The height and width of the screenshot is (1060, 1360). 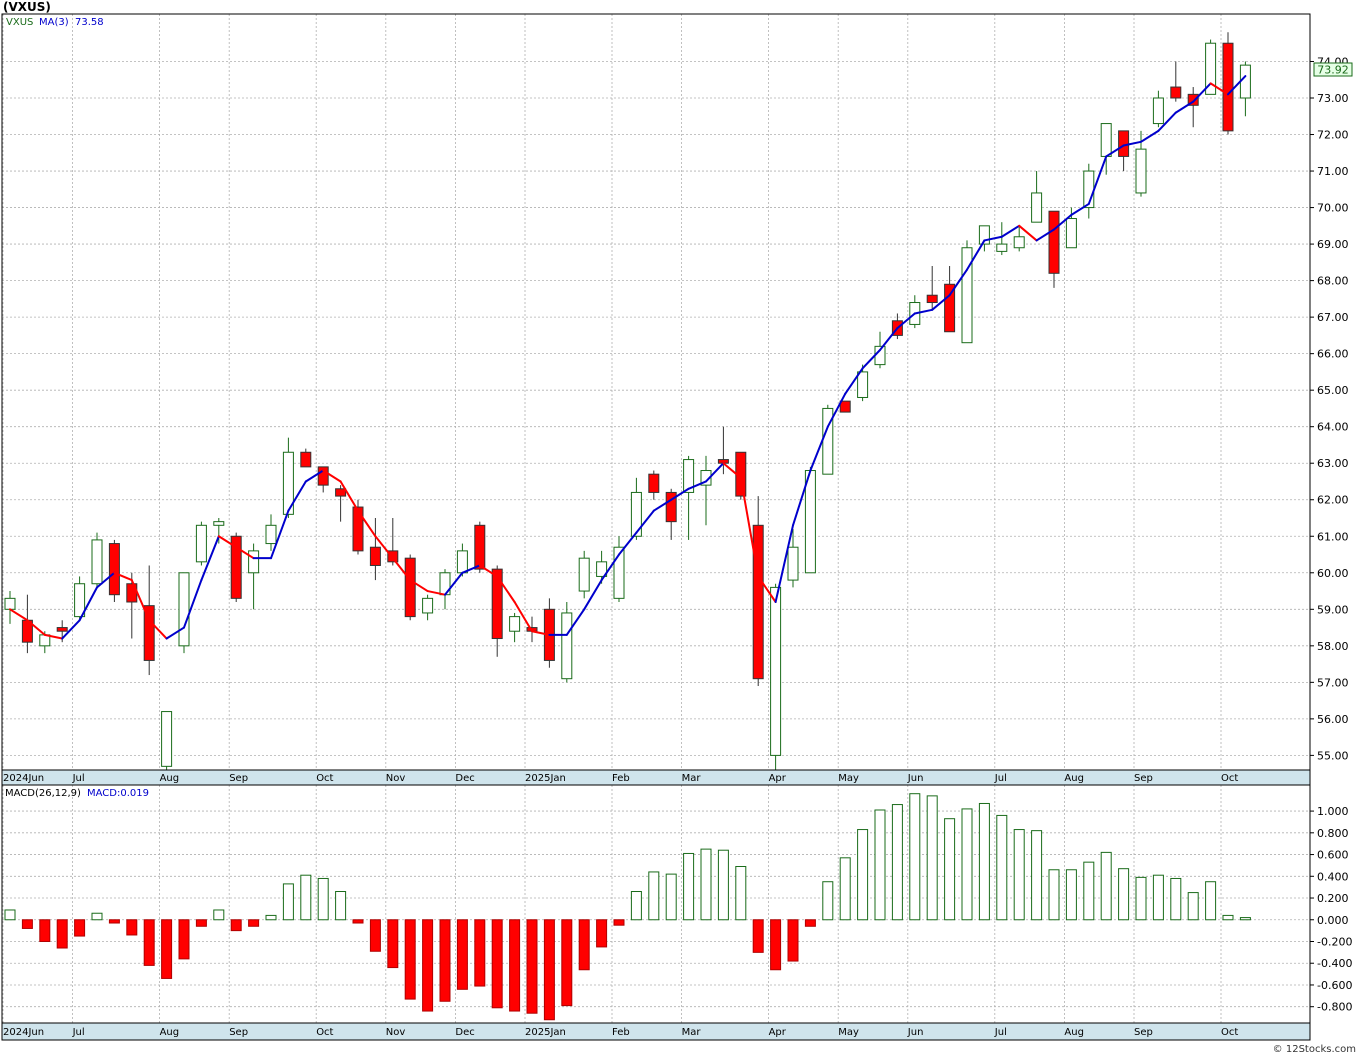 What do you see at coordinates (1334, 963) in the screenshot?
I see `macd-tick-label: -0.400` at bounding box center [1334, 963].